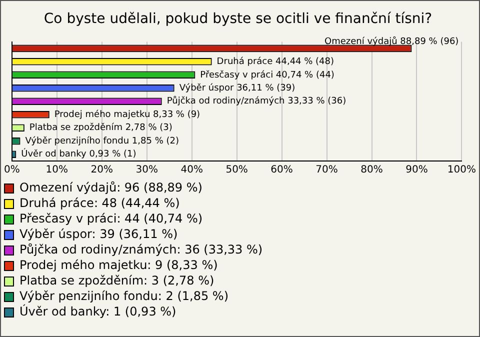 This screenshot has width=480, height=337. Describe the element at coordinates (371, 170) in the screenshot. I see `x-tick-label: 80%` at that location.